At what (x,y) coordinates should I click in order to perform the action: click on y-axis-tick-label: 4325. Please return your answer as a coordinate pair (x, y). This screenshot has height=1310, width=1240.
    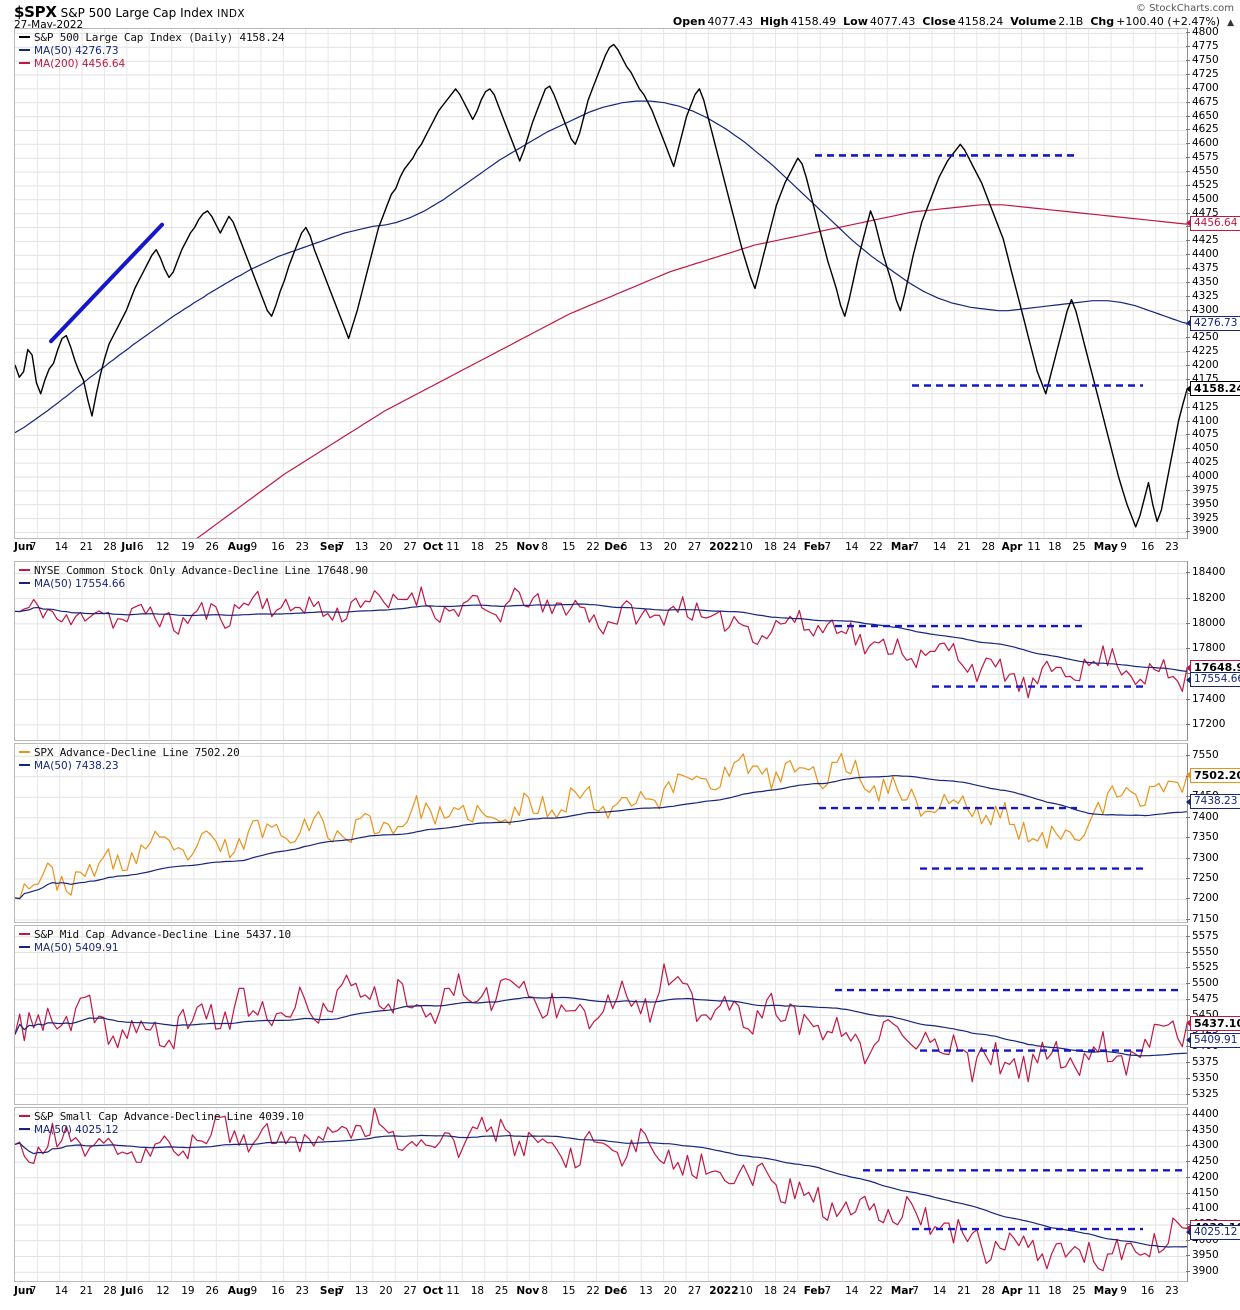
    Looking at the image, I should click on (1205, 295).